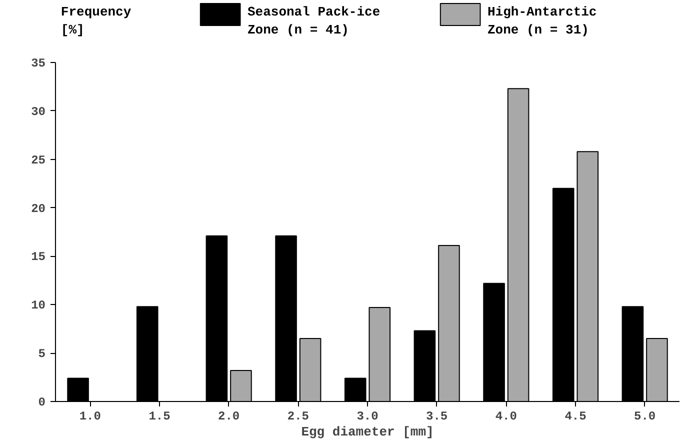 This screenshot has height=446, width=689. I want to click on y-tick-label: 10, so click(38, 305).